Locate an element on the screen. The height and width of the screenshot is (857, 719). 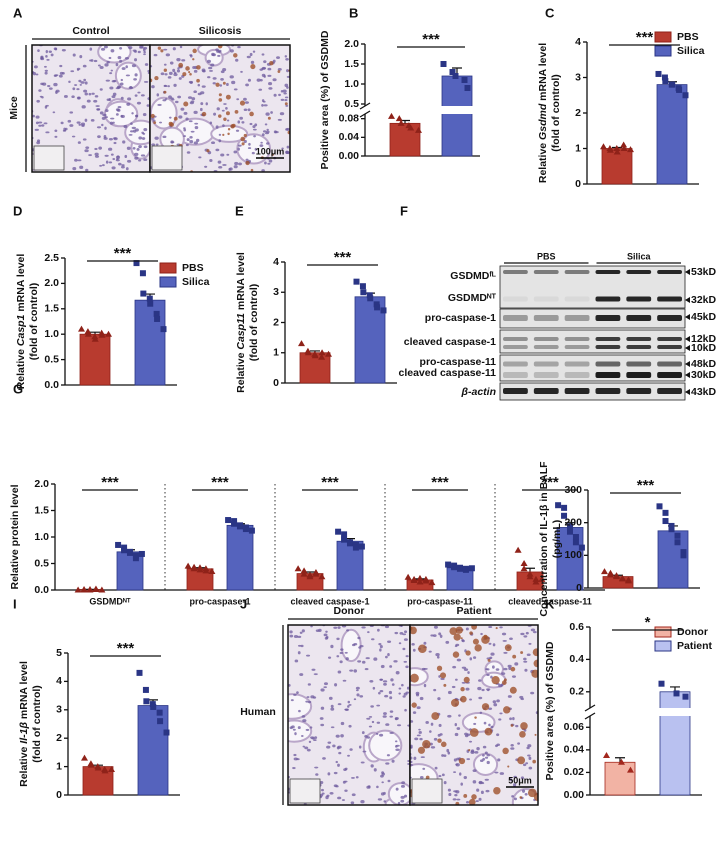
marker-label: 32kD is located at coordinates (704, 300).